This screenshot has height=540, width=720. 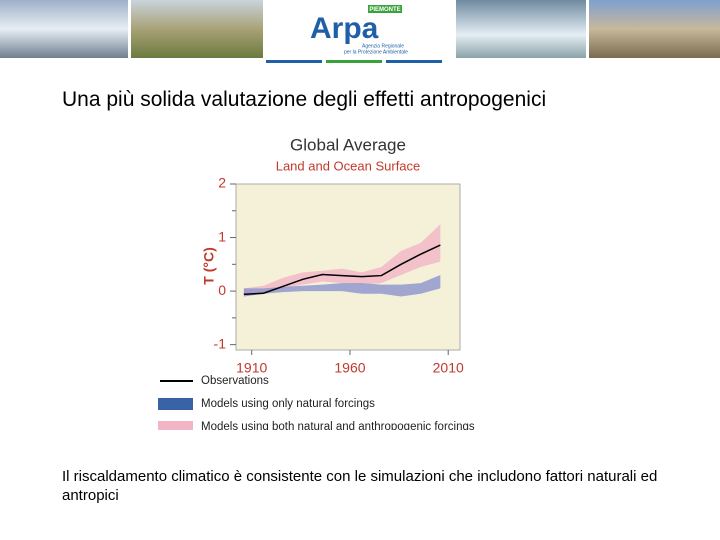 I want to click on logo-tagline: per la Protezione Ambientale, so click(x=376, y=52).